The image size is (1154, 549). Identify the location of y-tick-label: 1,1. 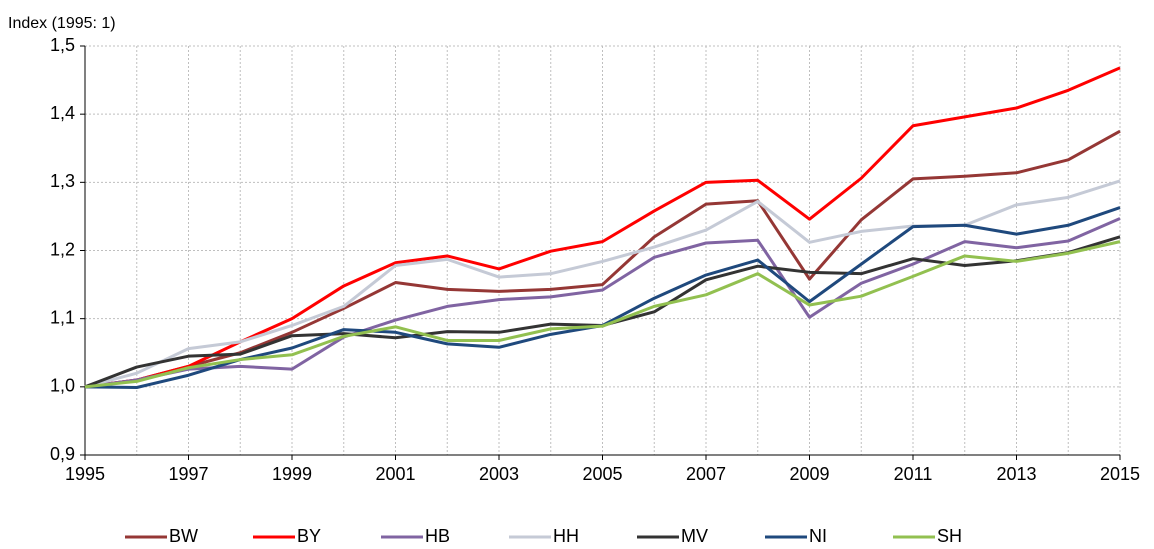
(62, 317).